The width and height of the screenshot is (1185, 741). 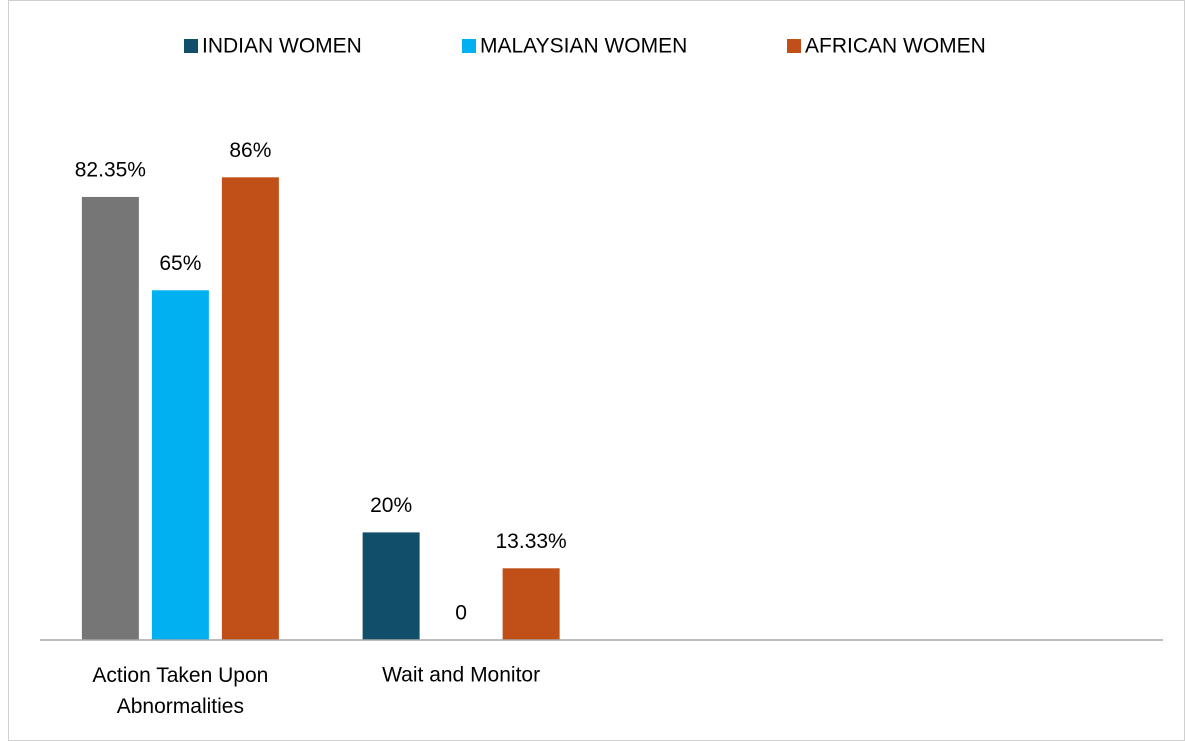 I want to click on data-label: 0, so click(x=461, y=613).